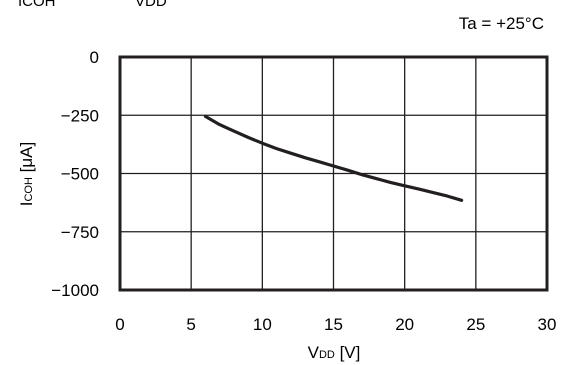 This screenshot has width=563, height=365. What do you see at coordinates (119, 324) in the screenshot?
I see `x-tick-label: 0` at bounding box center [119, 324].